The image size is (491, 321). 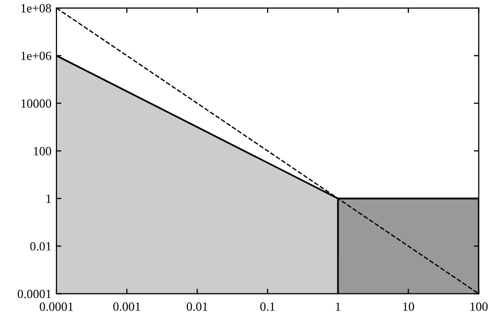 I want to click on x-tick-label: 0.01, so click(x=197, y=306).